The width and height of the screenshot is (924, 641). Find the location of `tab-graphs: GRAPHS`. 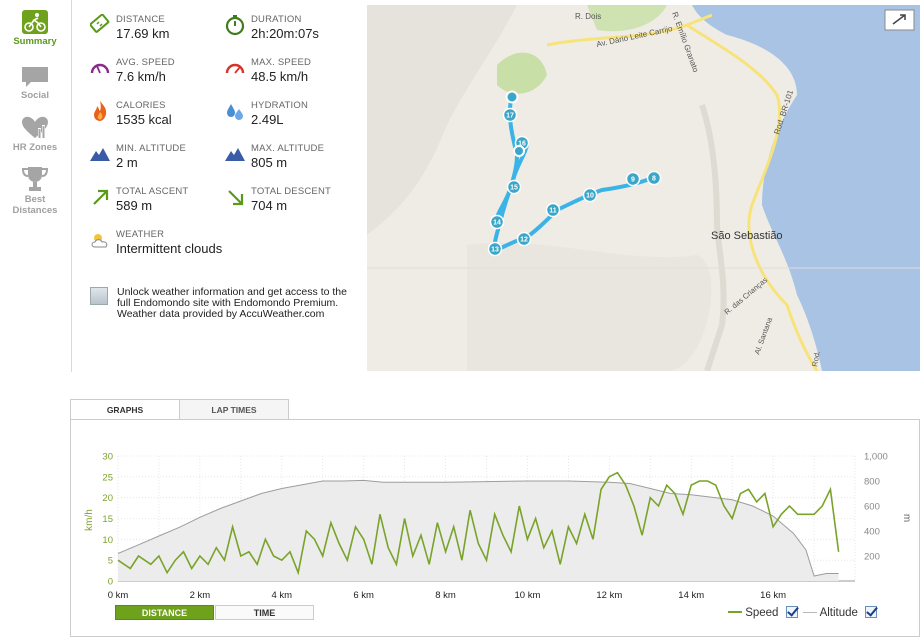

tab-graphs: GRAPHS is located at coordinates (125, 409).